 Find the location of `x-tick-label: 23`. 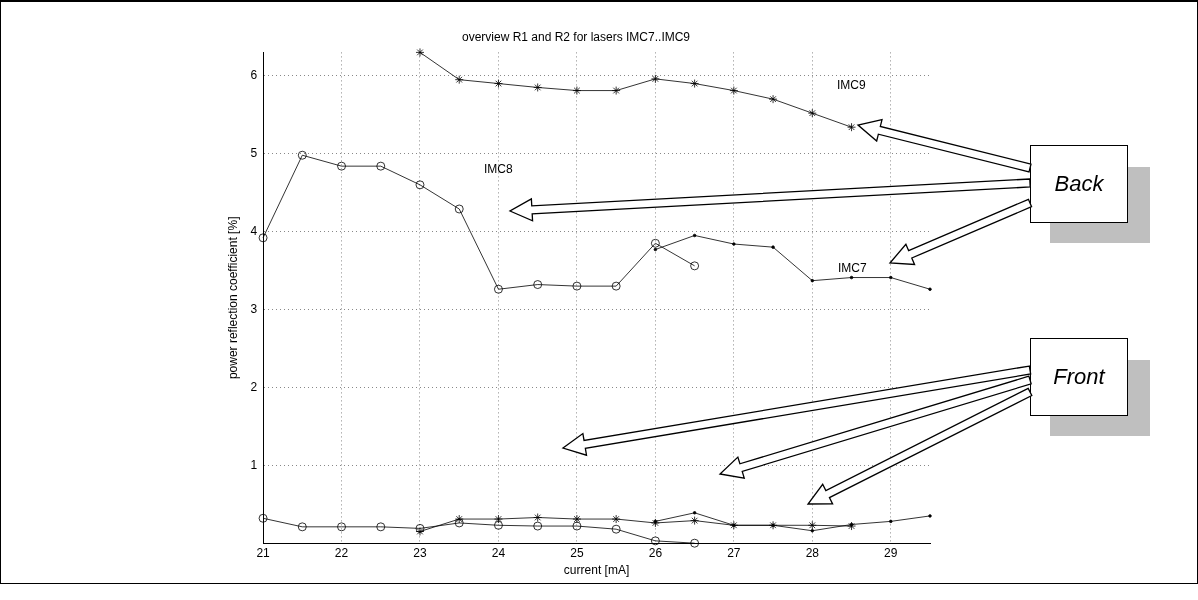

x-tick-label: 23 is located at coordinates (420, 552).